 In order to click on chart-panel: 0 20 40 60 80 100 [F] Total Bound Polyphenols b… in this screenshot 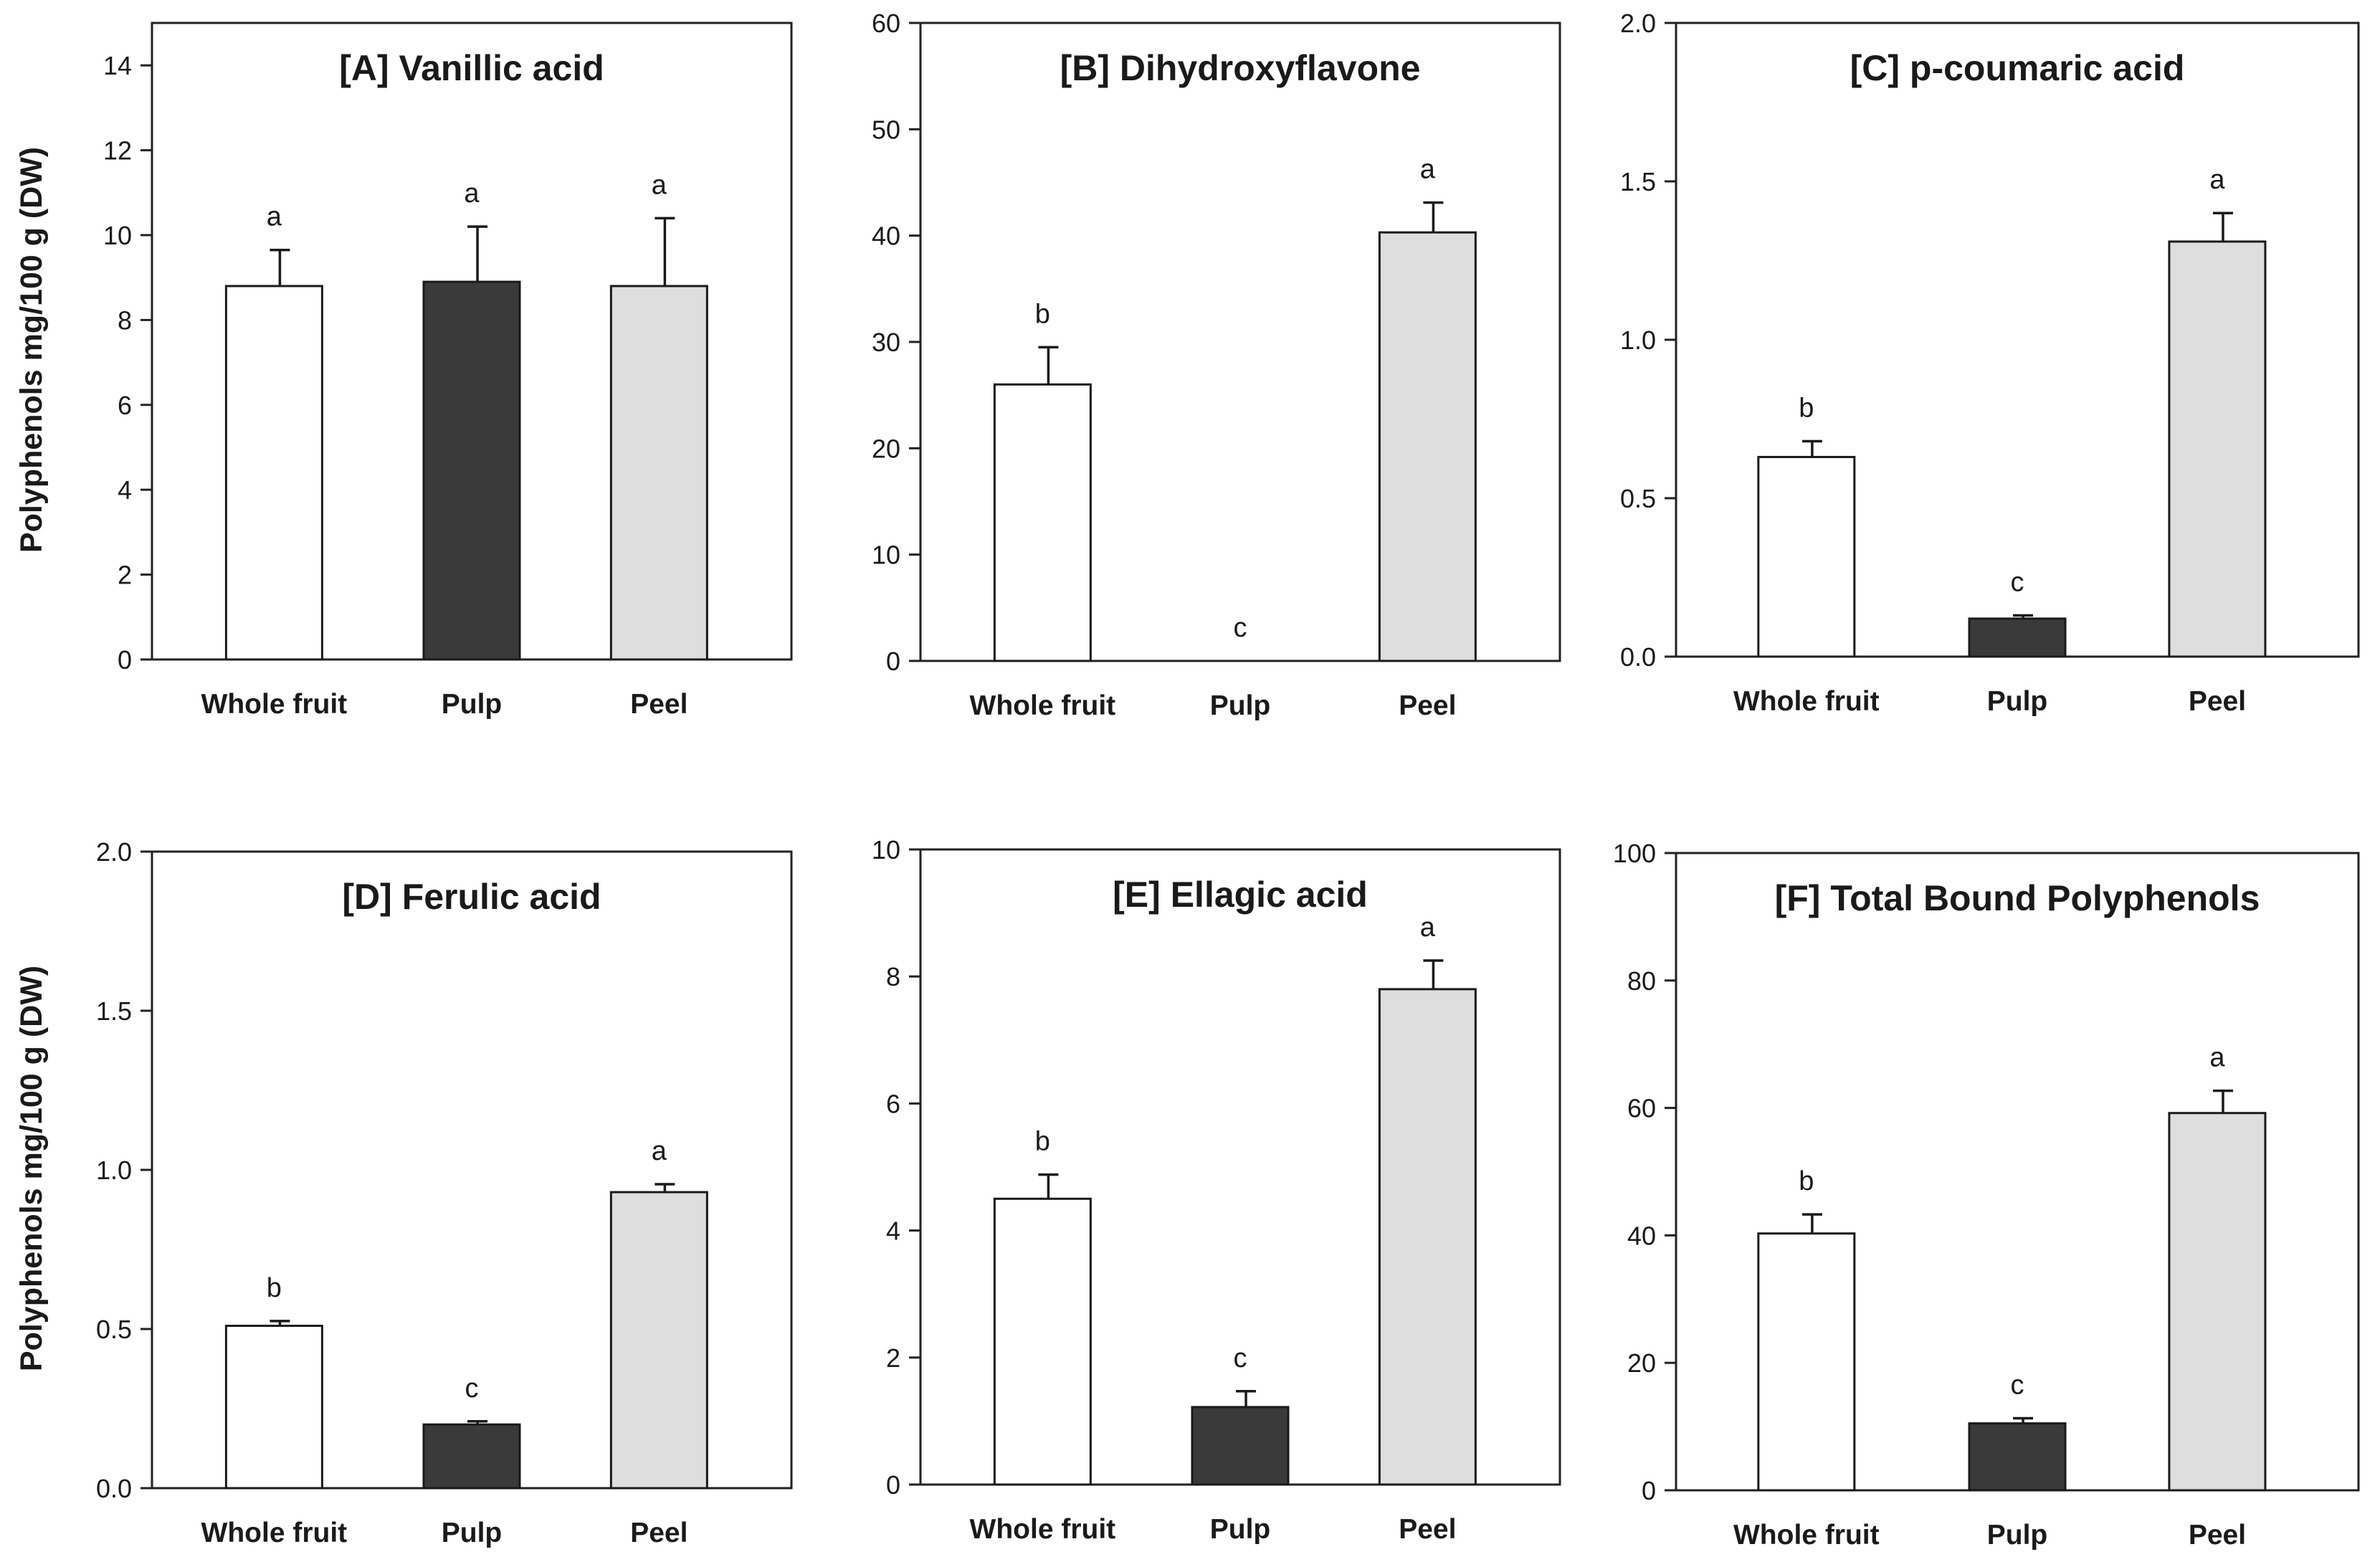, I will do `click(1986, 1195)`.